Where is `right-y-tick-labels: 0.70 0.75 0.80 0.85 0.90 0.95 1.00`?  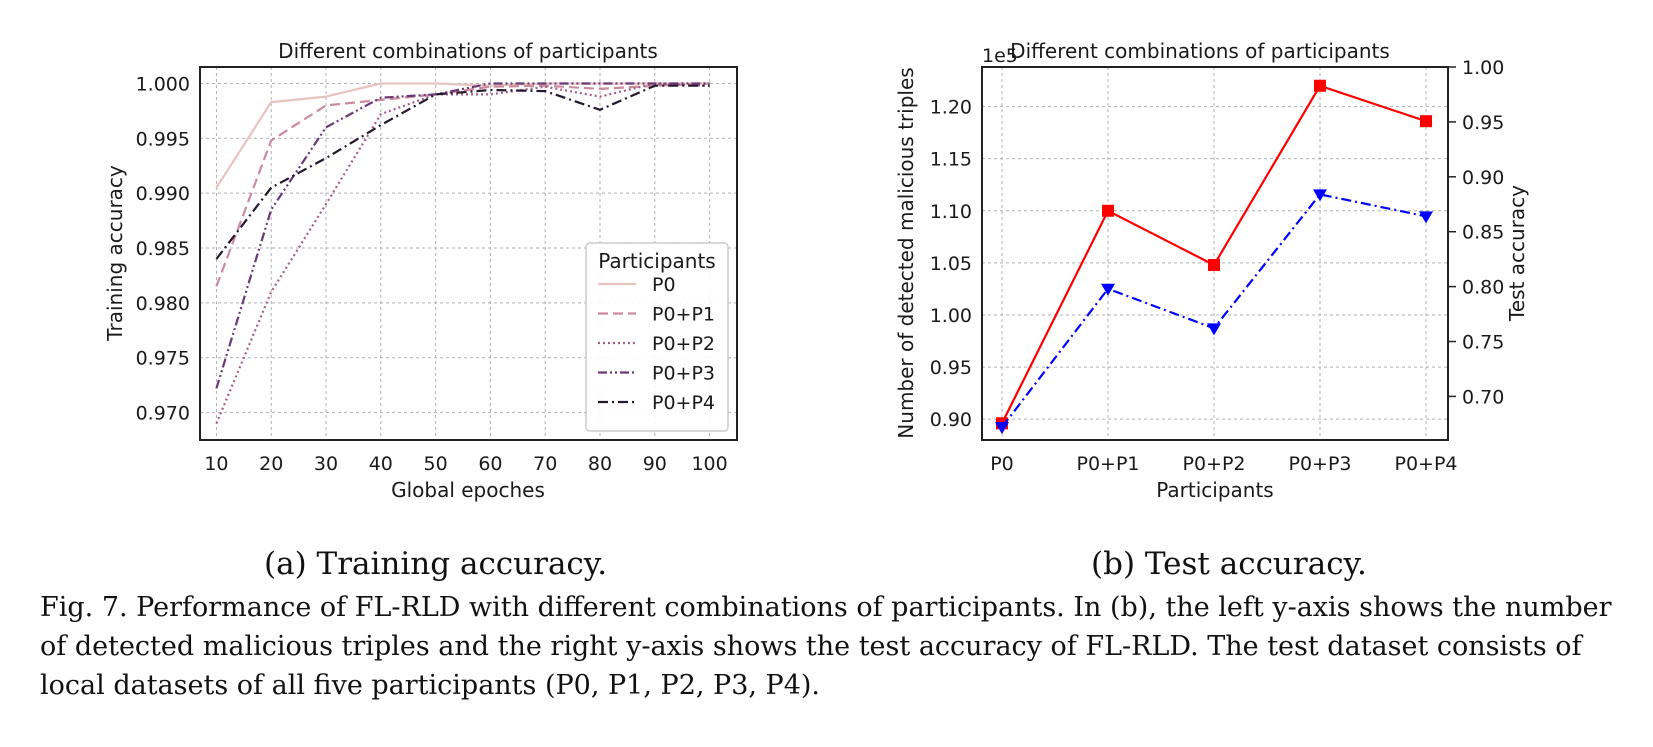 right-y-tick-labels: 0.70 0.75 0.80 0.85 0.90 0.95 1.00 is located at coordinates (1483, 232).